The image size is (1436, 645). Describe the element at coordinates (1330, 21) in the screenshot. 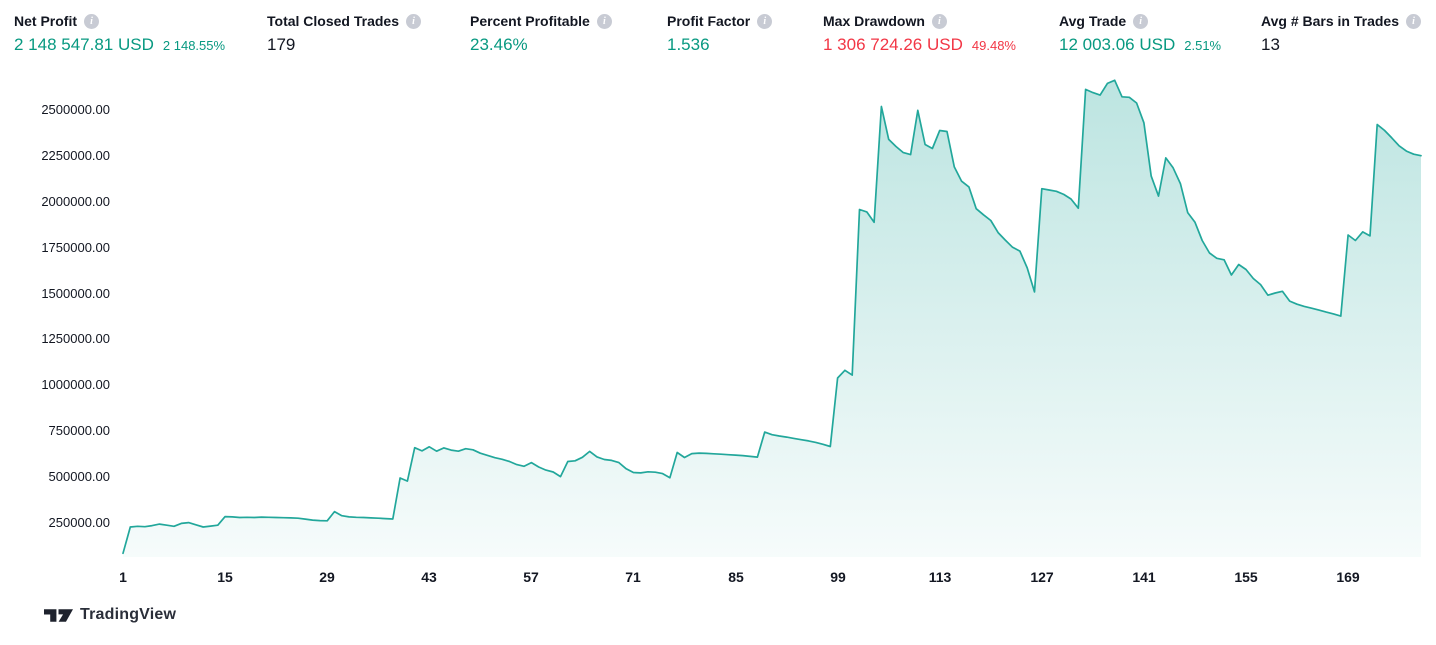

I see `stat-label: Avg # Bars in Trades` at that location.